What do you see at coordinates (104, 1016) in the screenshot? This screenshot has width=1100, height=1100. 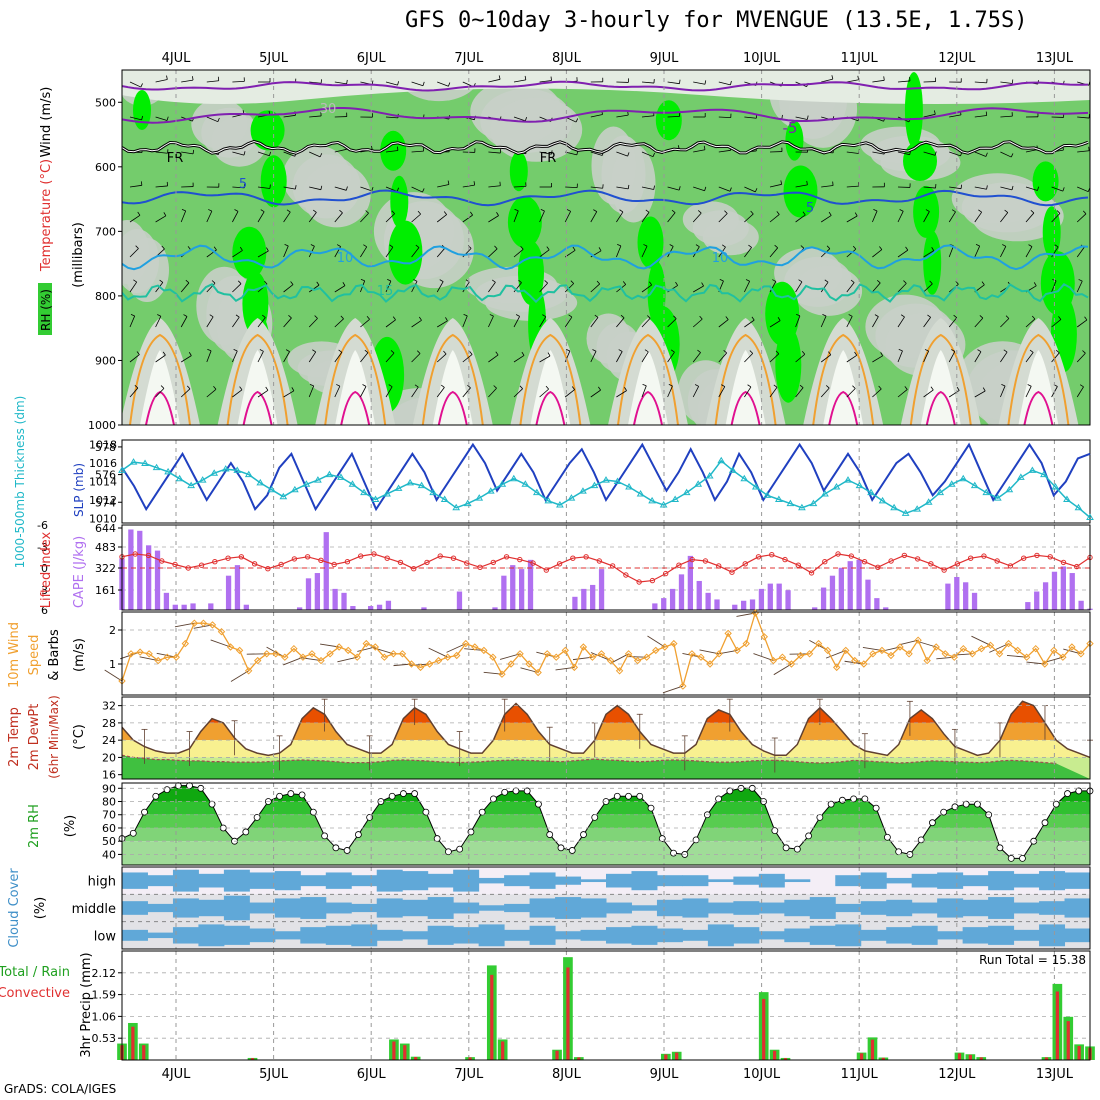 I see `y-tick-label: 1.06` at bounding box center [104, 1016].